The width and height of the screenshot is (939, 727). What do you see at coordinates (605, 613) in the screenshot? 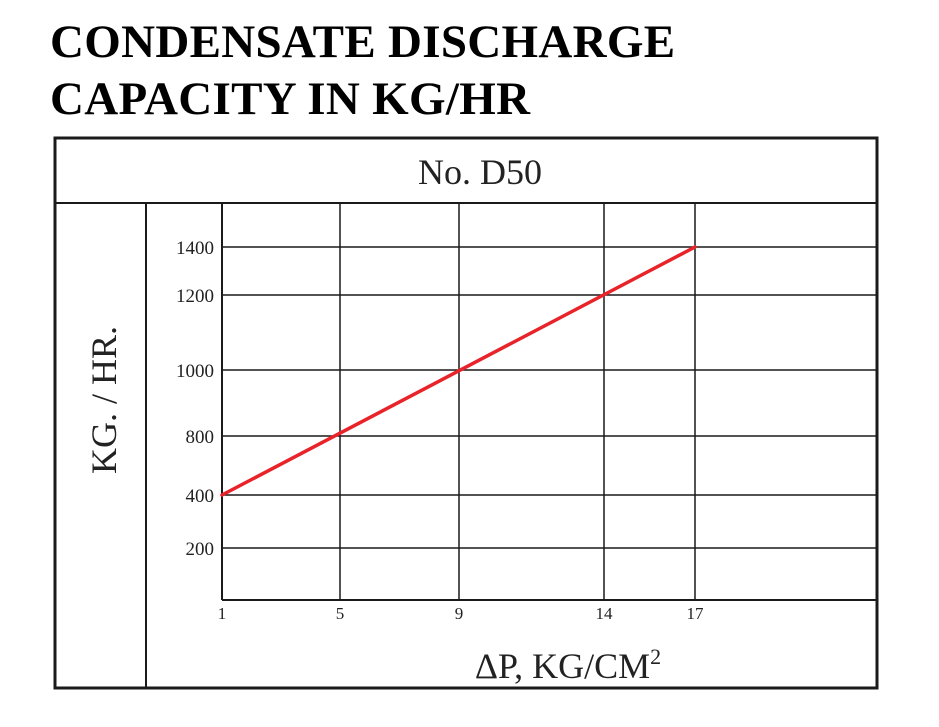
I see `x-tick-label-14: 14` at bounding box center [605, 613].